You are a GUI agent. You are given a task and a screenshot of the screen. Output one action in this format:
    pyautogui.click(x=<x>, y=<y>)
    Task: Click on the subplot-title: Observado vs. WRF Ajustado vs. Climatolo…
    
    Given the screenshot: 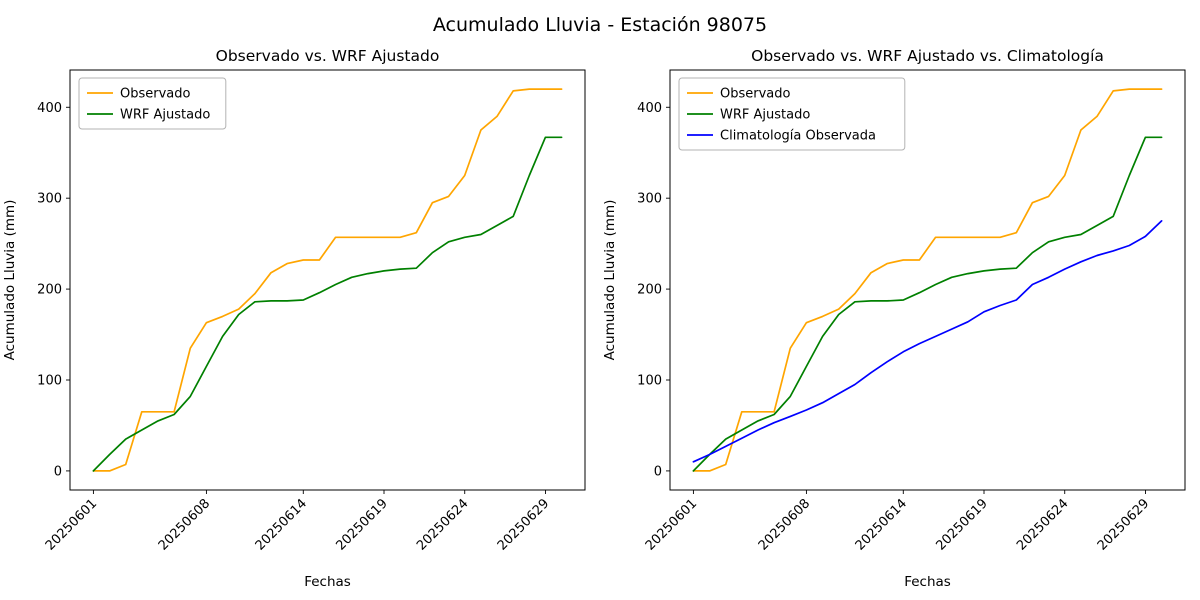 What is the action you would take?
    pyautogui.click(x=927, y=56)
    